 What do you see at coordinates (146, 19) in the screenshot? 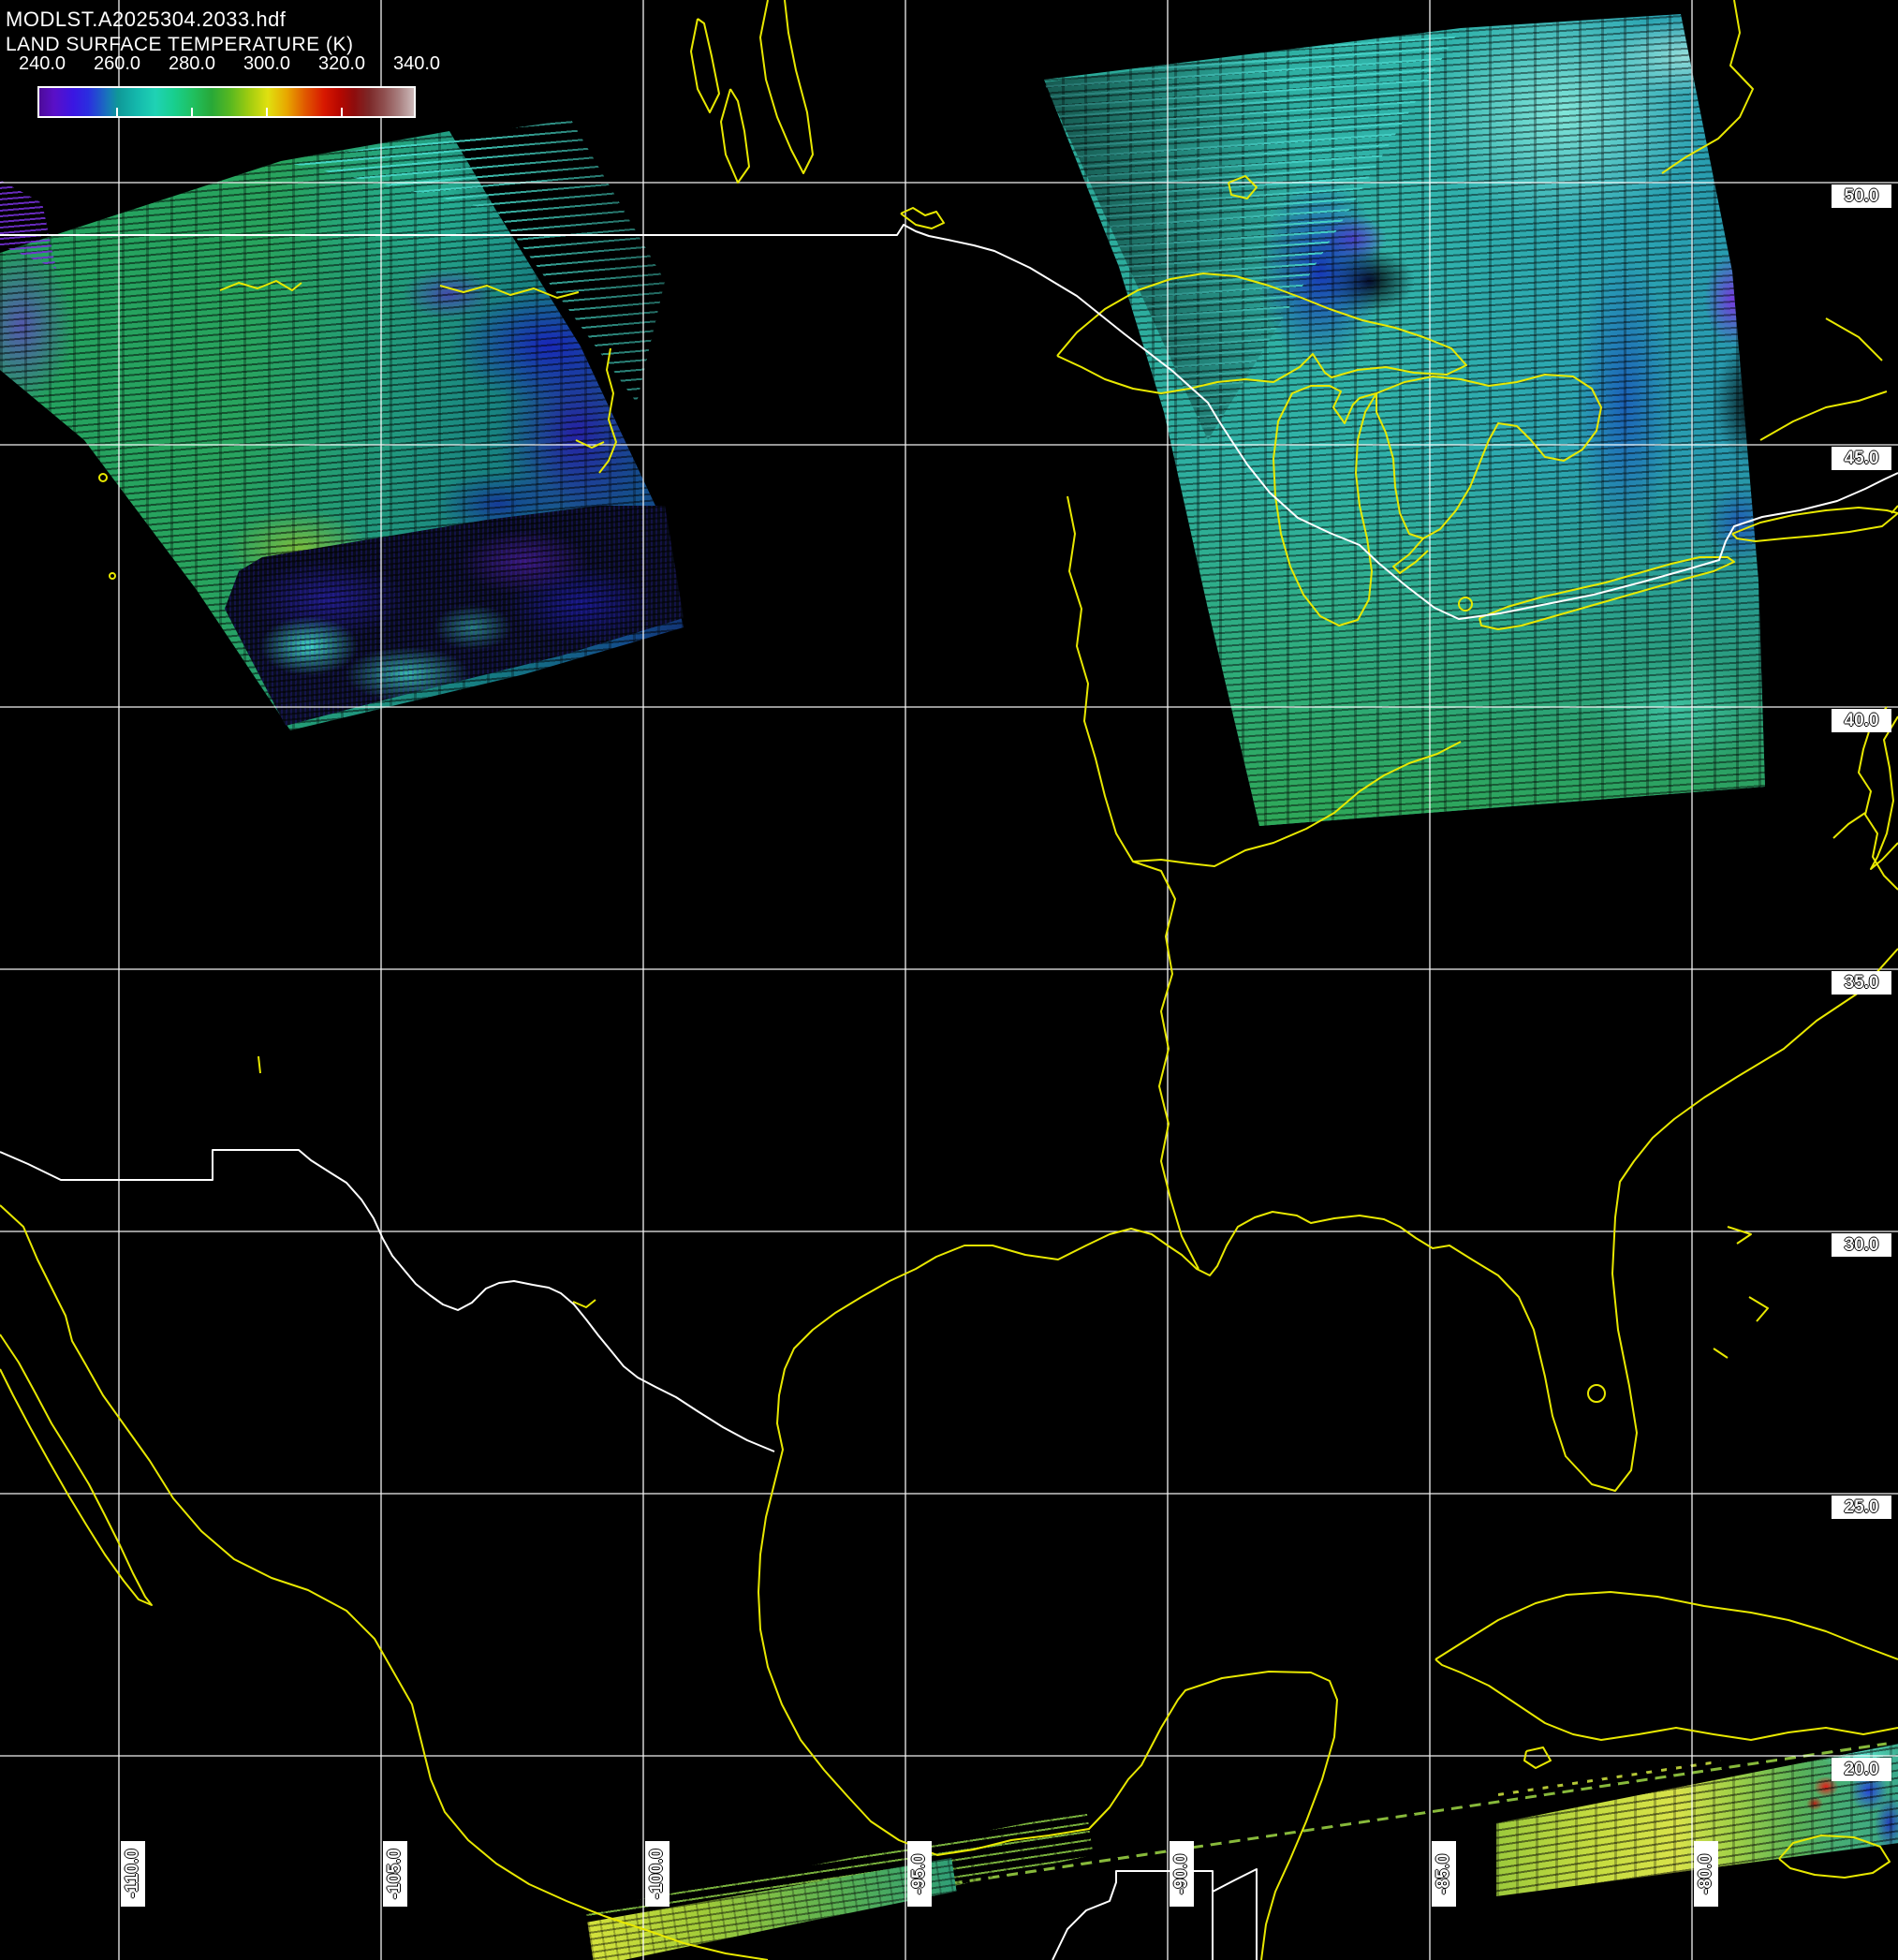
I see `granule-title: MODLST.A2025304.2033.hdf` at bounding box center [146, 19].